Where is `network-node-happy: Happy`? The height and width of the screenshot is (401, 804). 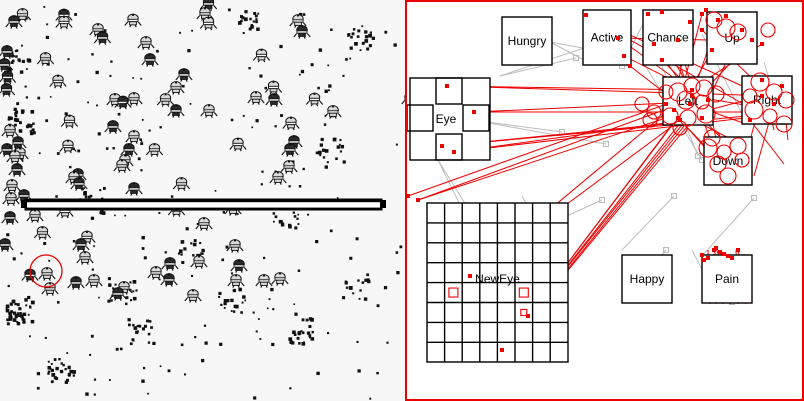 network-node-happy: Happy is located at coordinates (647, 279).